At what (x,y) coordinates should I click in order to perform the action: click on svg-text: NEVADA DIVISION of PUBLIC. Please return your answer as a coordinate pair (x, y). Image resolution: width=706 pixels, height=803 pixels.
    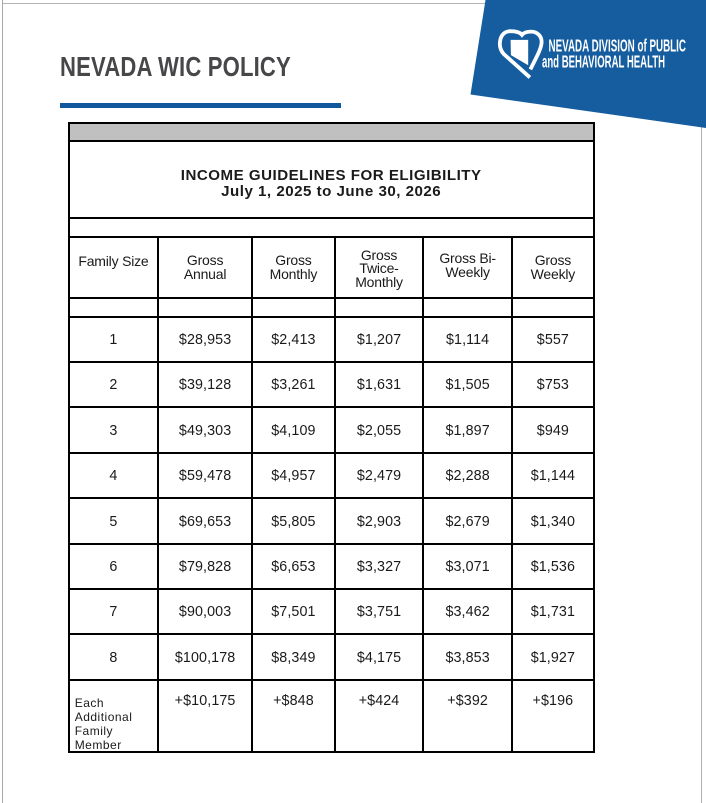
    Looking at the image, I should click on (618, 45).